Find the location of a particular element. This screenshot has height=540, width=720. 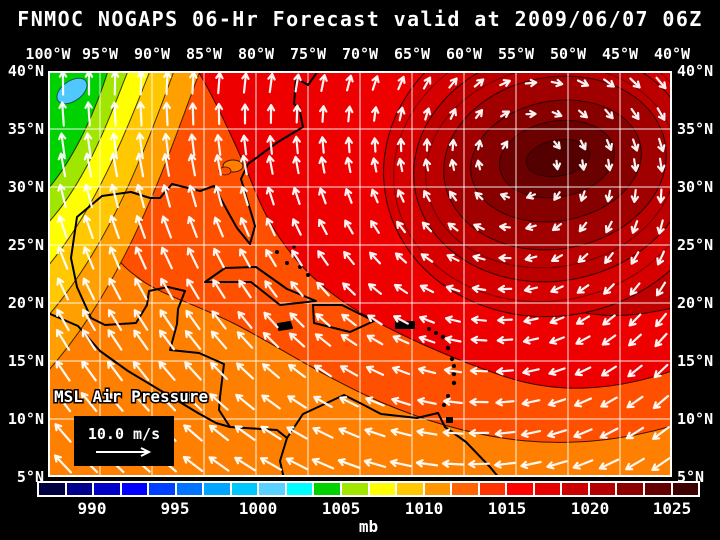

lat-label-left: 35°N is located at coordinates (25, 129).